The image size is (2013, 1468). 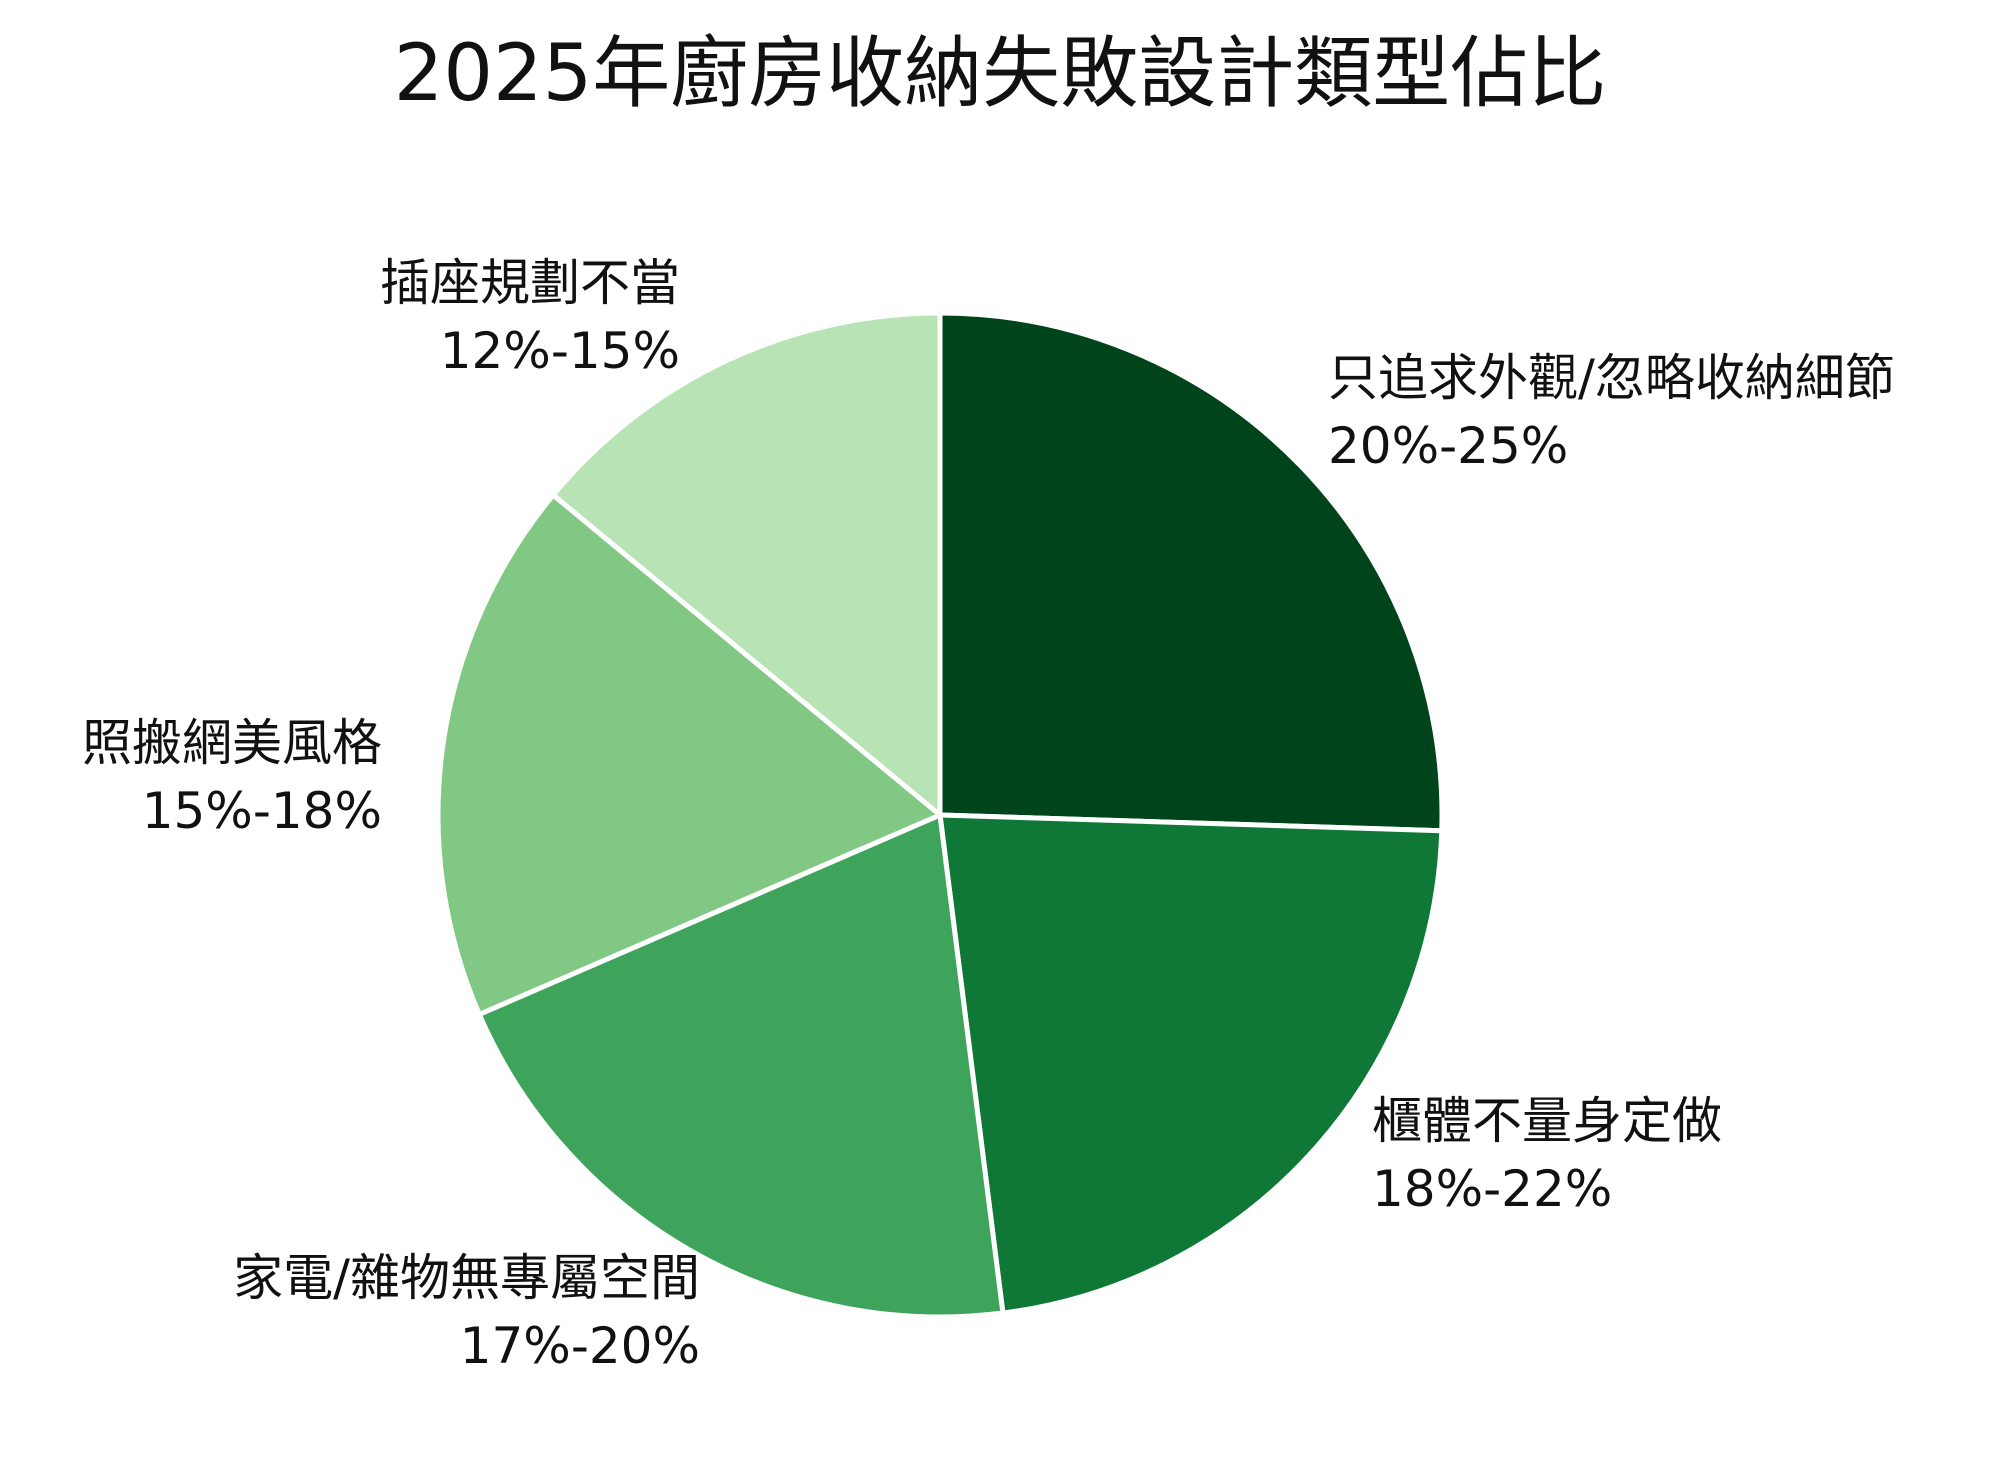 I want to click on slice-label-3: 家電/雜物無專屬空間, so click(x=466, y=1278).